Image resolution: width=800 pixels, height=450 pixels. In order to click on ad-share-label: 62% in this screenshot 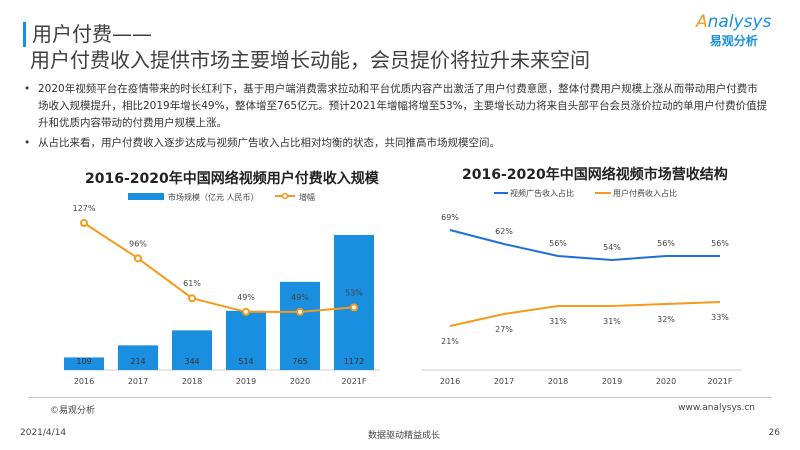, I will do `click(504, 231)`.